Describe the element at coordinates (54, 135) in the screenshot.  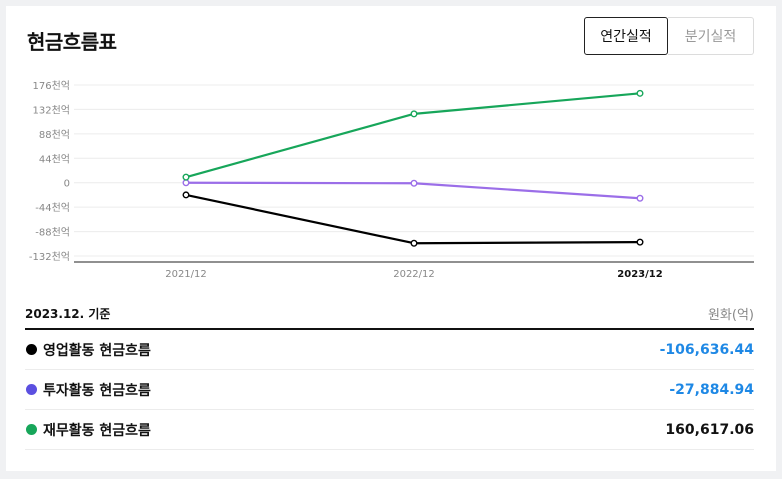
I see `y-tick-label: 88천억` at that location.